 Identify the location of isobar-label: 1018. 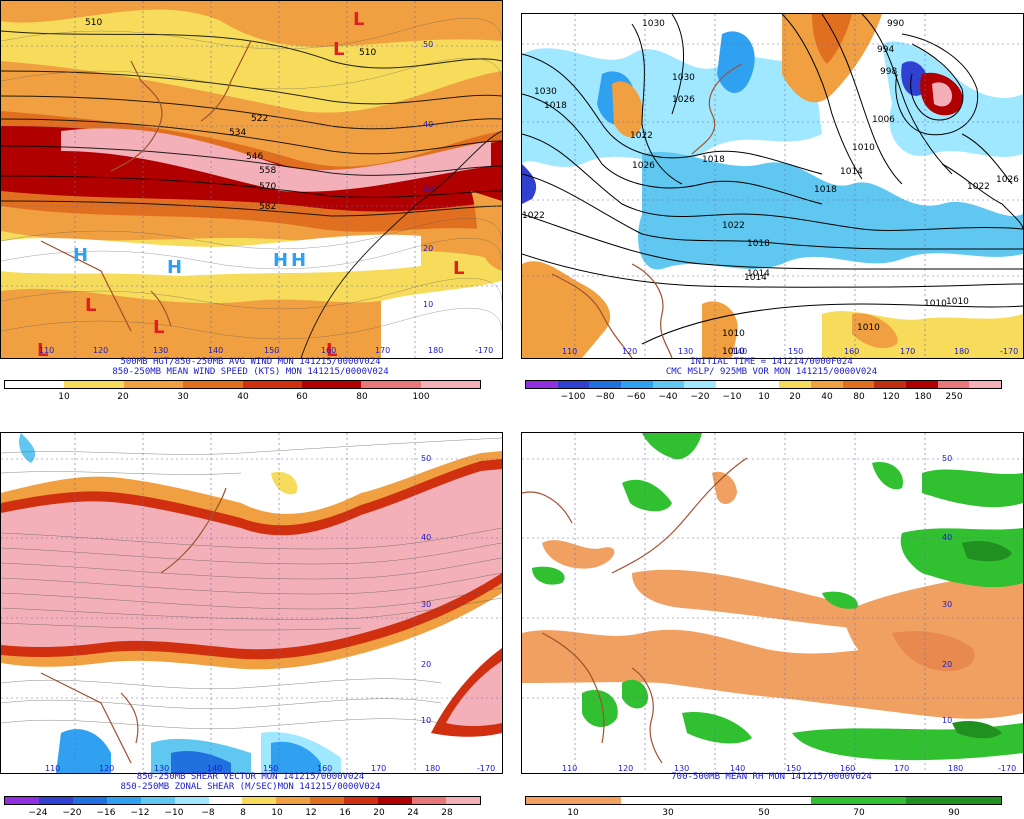
(713, 160).